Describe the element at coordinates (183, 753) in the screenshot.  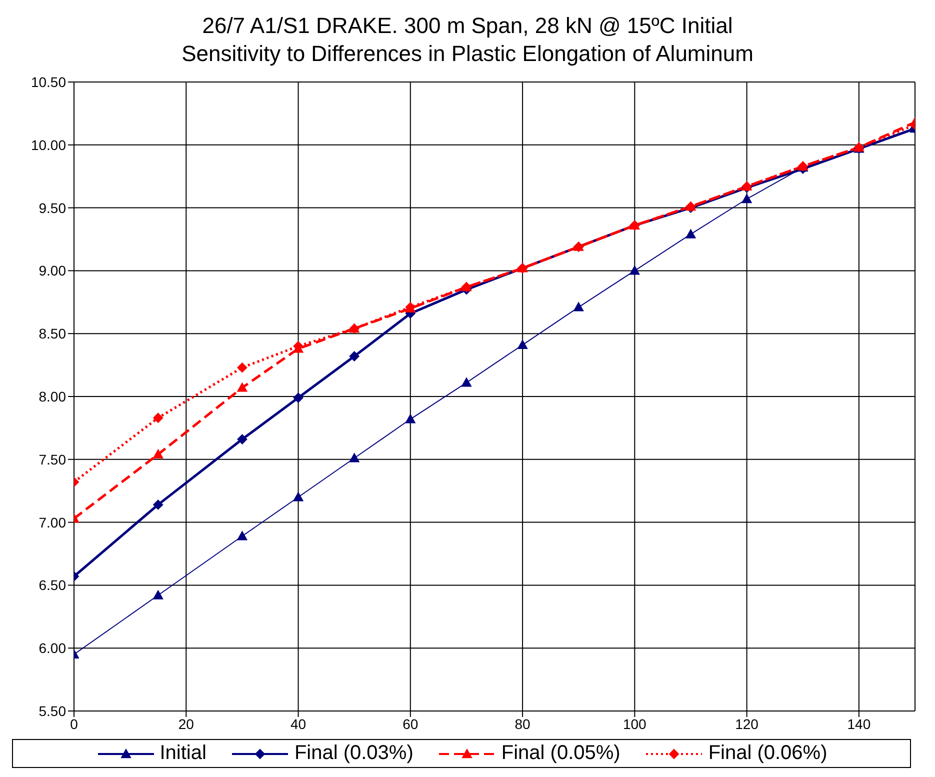
I see `legend-label: Initial` at that location.